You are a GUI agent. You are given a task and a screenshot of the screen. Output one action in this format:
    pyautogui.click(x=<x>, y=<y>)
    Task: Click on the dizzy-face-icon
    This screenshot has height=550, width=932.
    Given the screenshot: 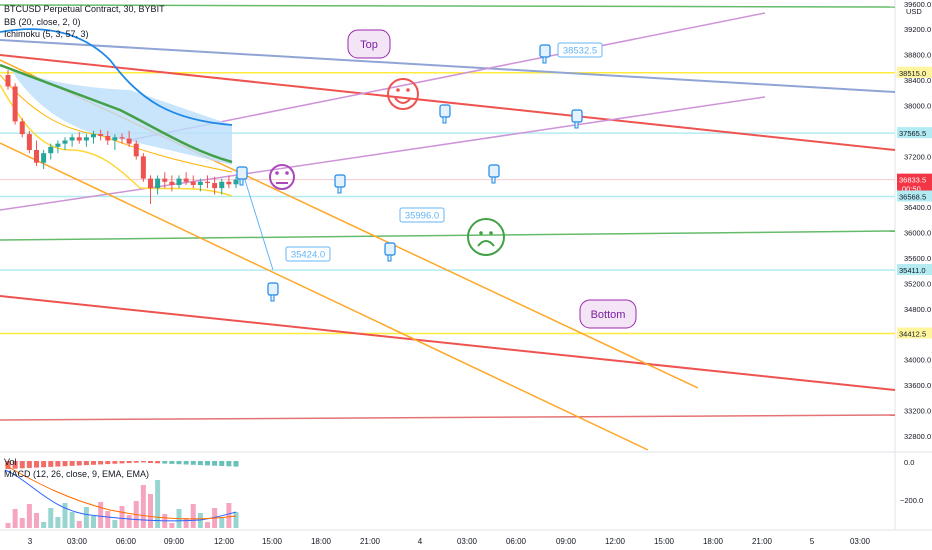 What is the action you would take?
    pyautogui.click(x=486, y=237)
    